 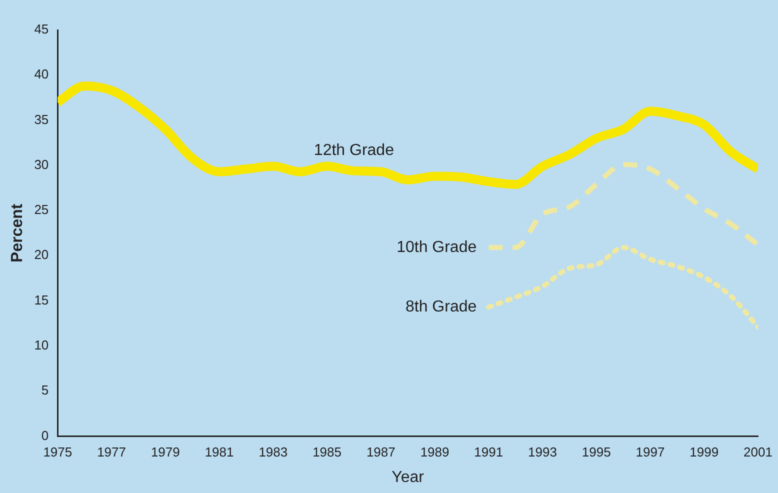 I want to click on x-tick-label: 1993, so click(x=542, y=452).